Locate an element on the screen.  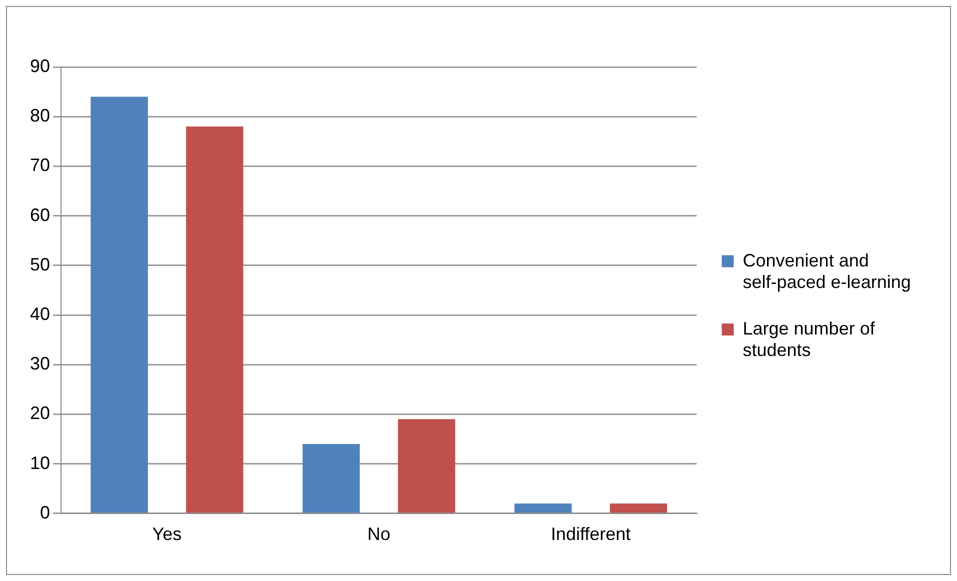
y-tick-label: 80 is located at coordinates (40, 116).